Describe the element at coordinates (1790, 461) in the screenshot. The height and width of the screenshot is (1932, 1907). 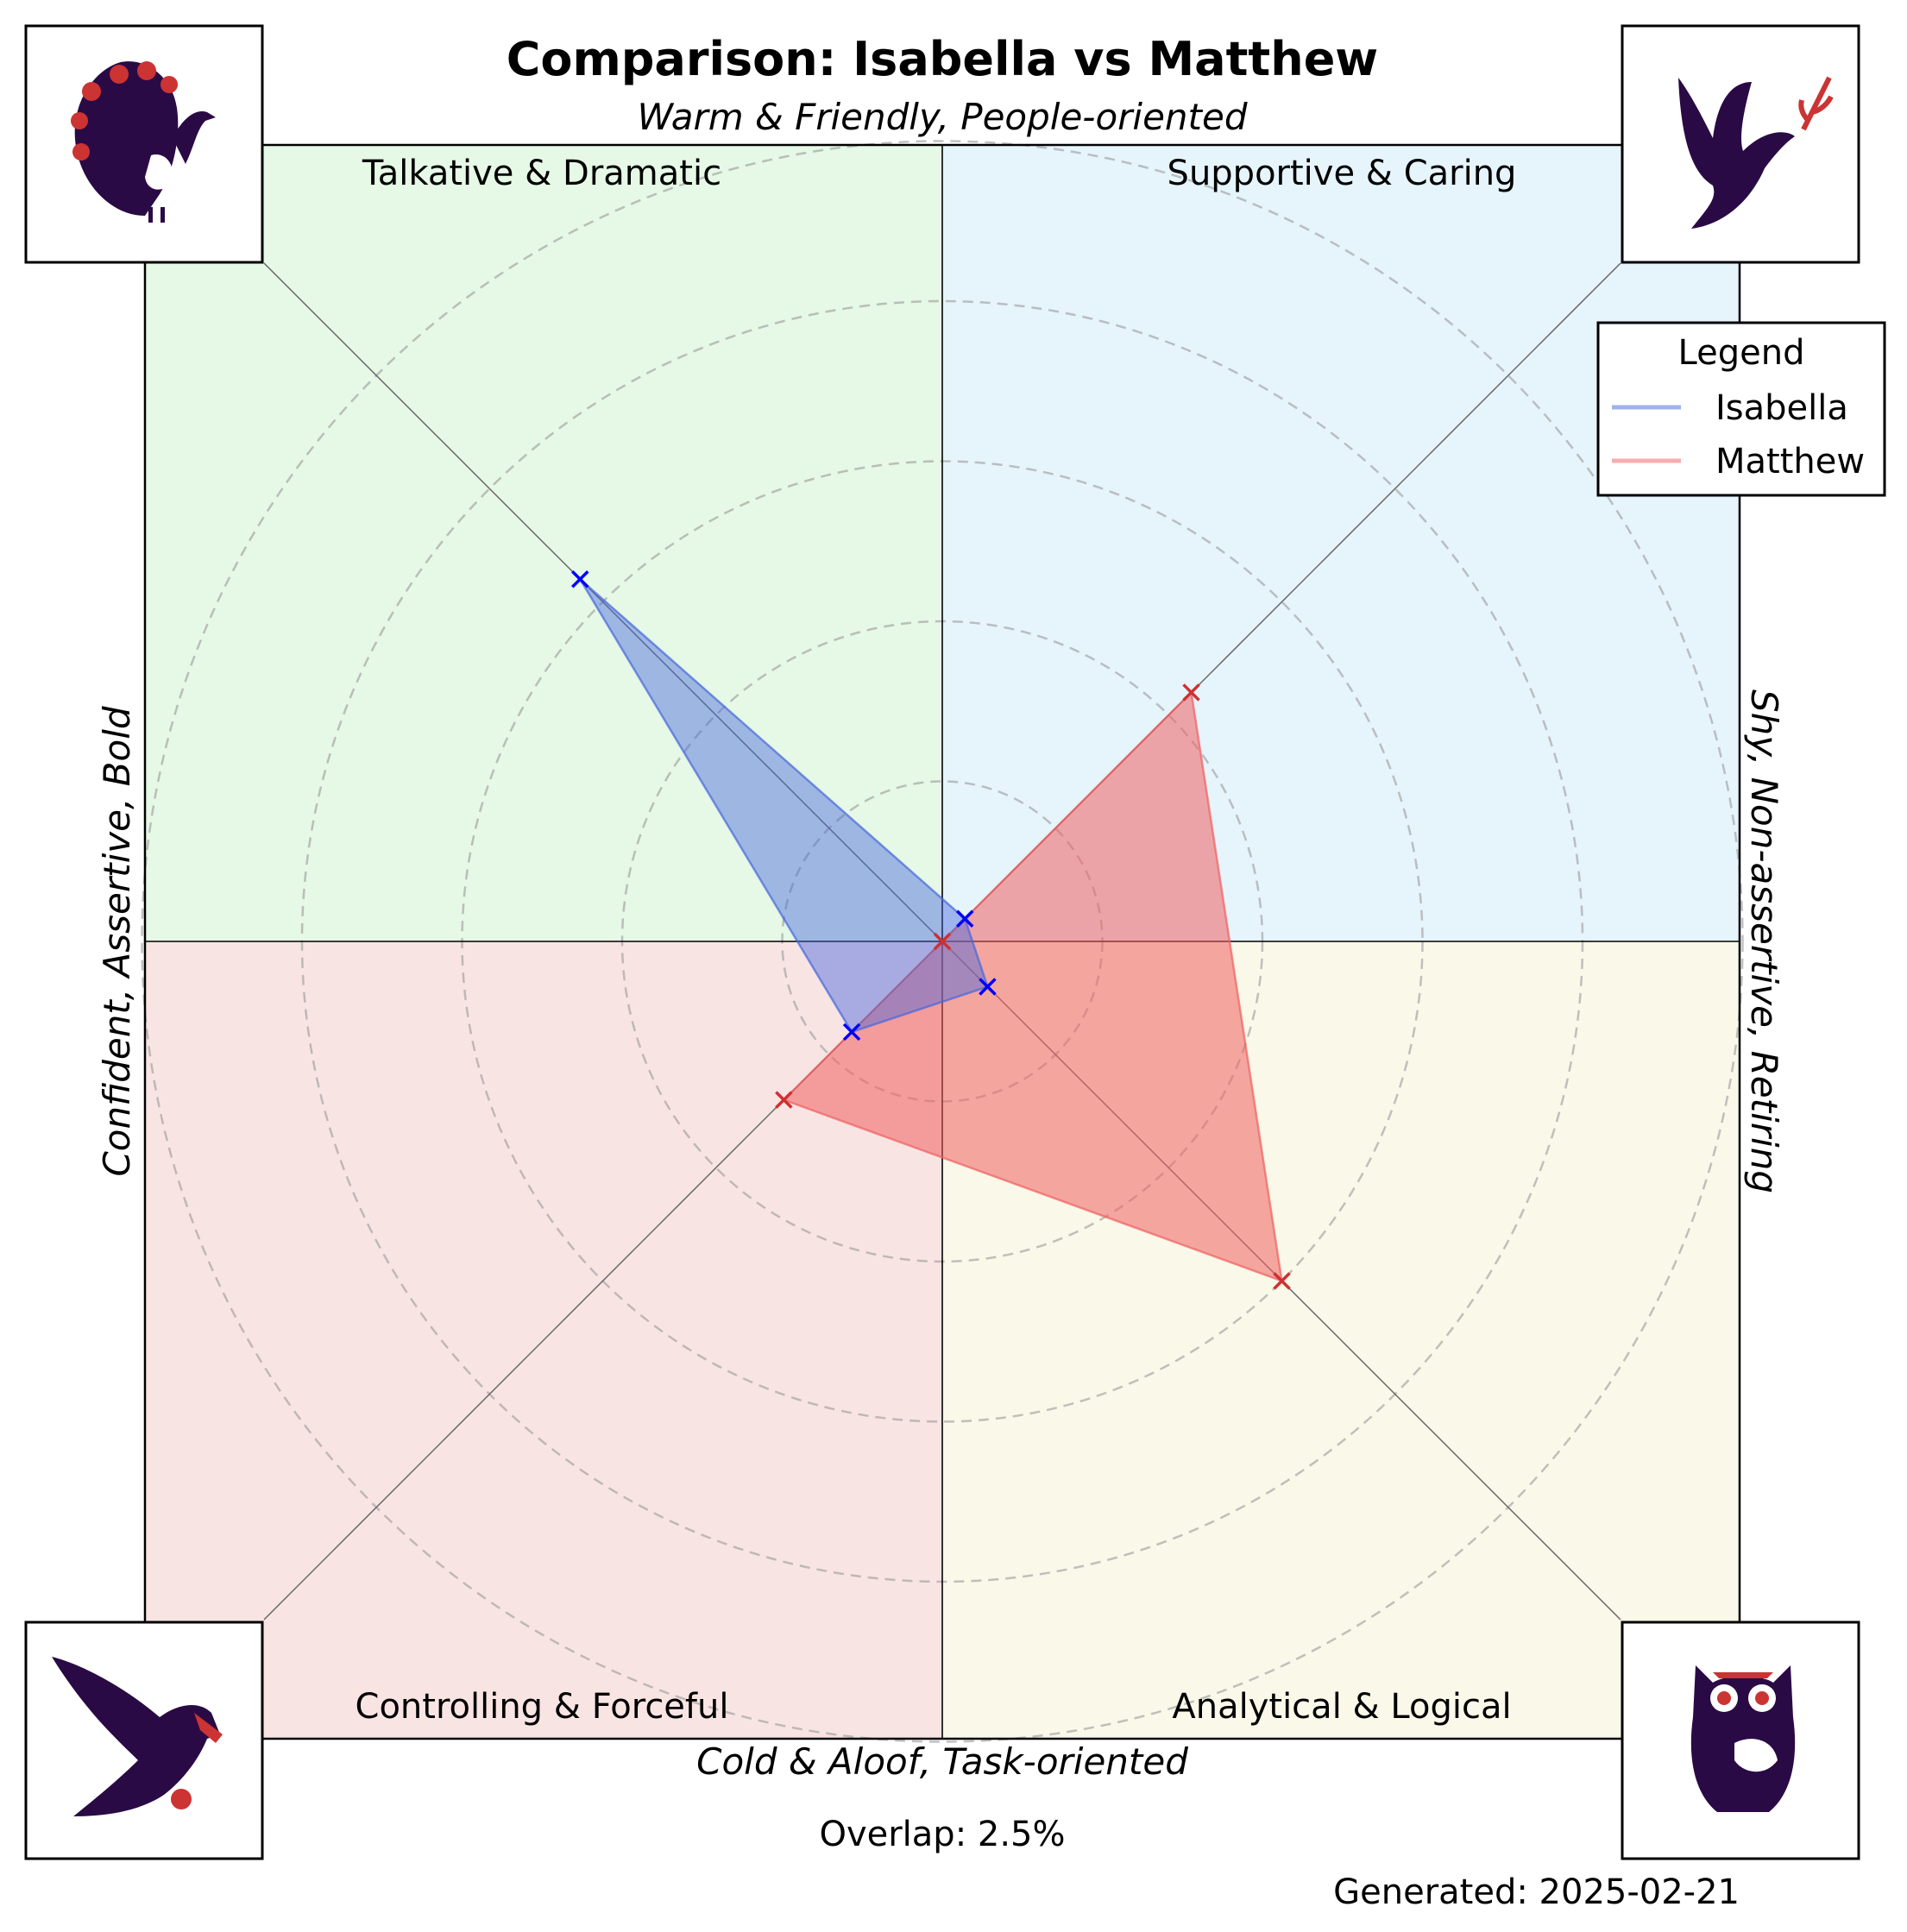
I see `legend-label-matthew: Matthew` at that location.